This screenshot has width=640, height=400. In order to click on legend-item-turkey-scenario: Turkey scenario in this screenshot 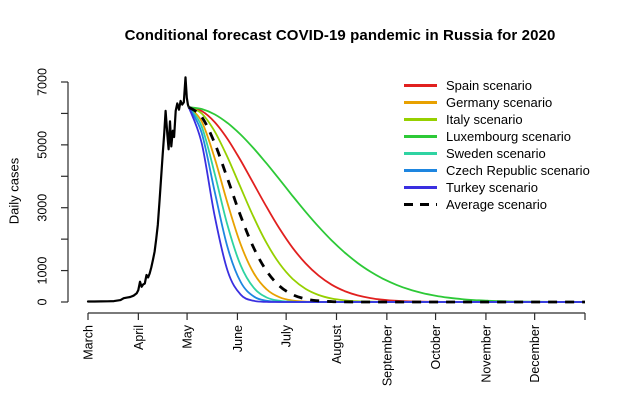, I will do `click(497, 187)`.